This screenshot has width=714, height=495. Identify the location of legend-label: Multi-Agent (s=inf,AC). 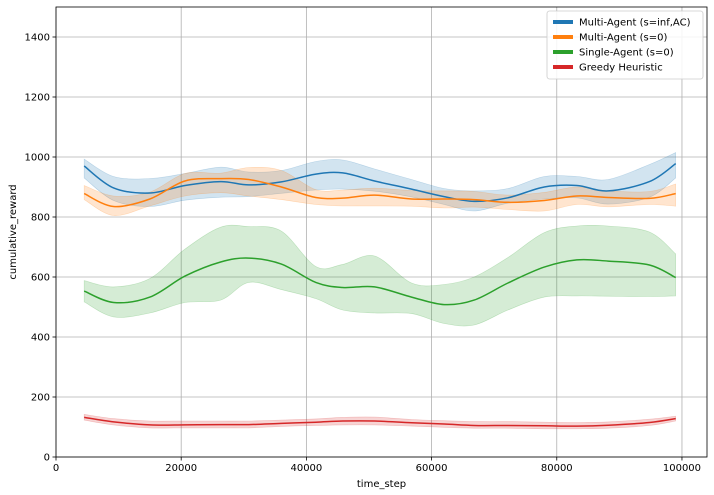
(635, 23).